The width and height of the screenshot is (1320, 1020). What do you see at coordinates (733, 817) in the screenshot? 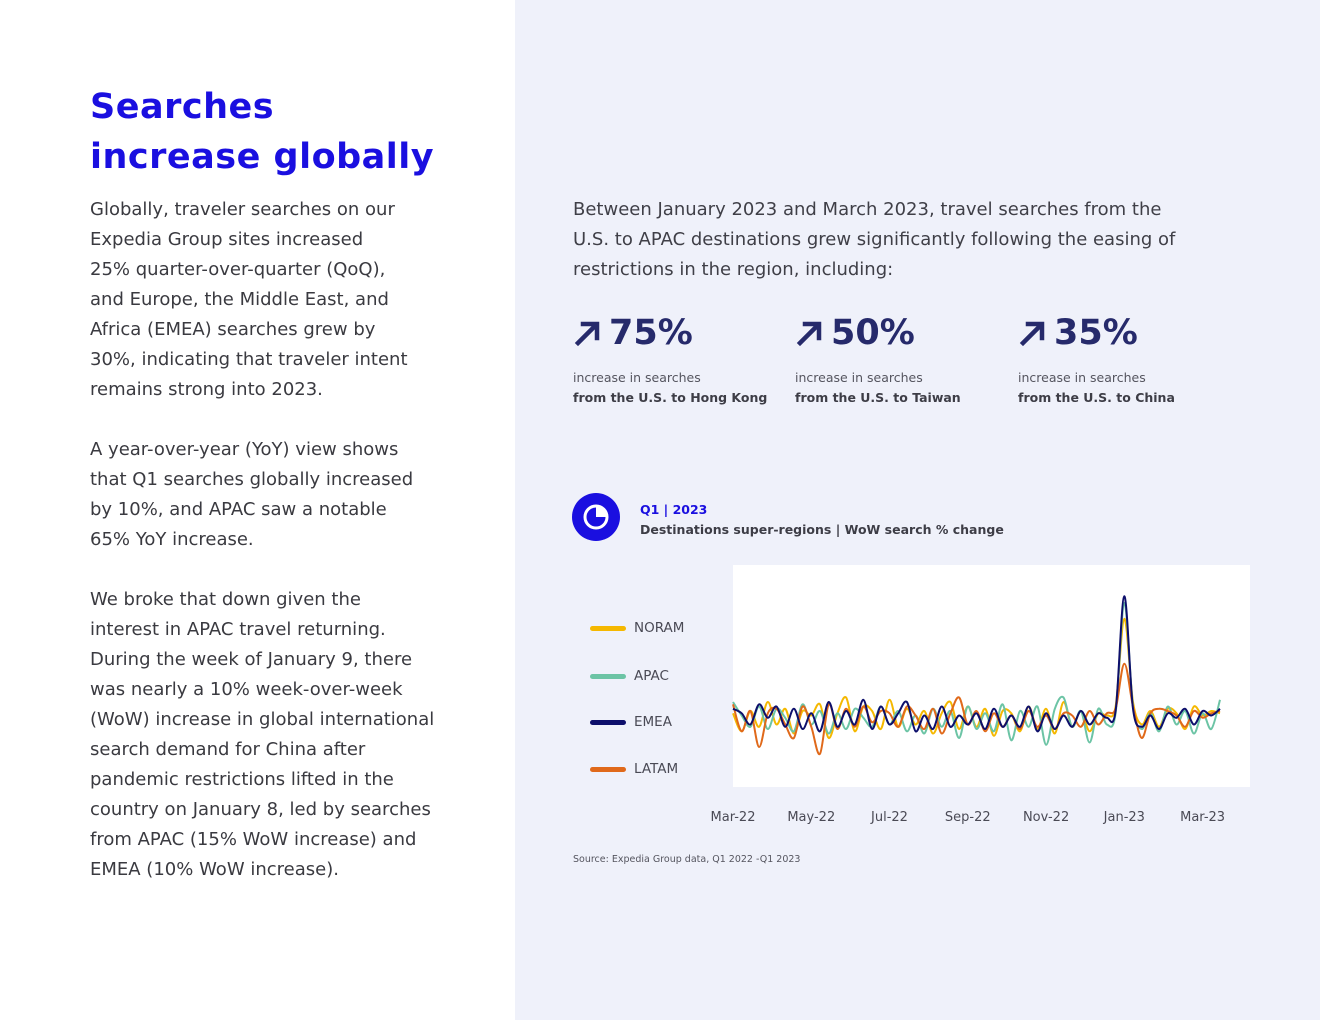
I see `x-tick-label: Mar-22` at bounding box center [733, 817].